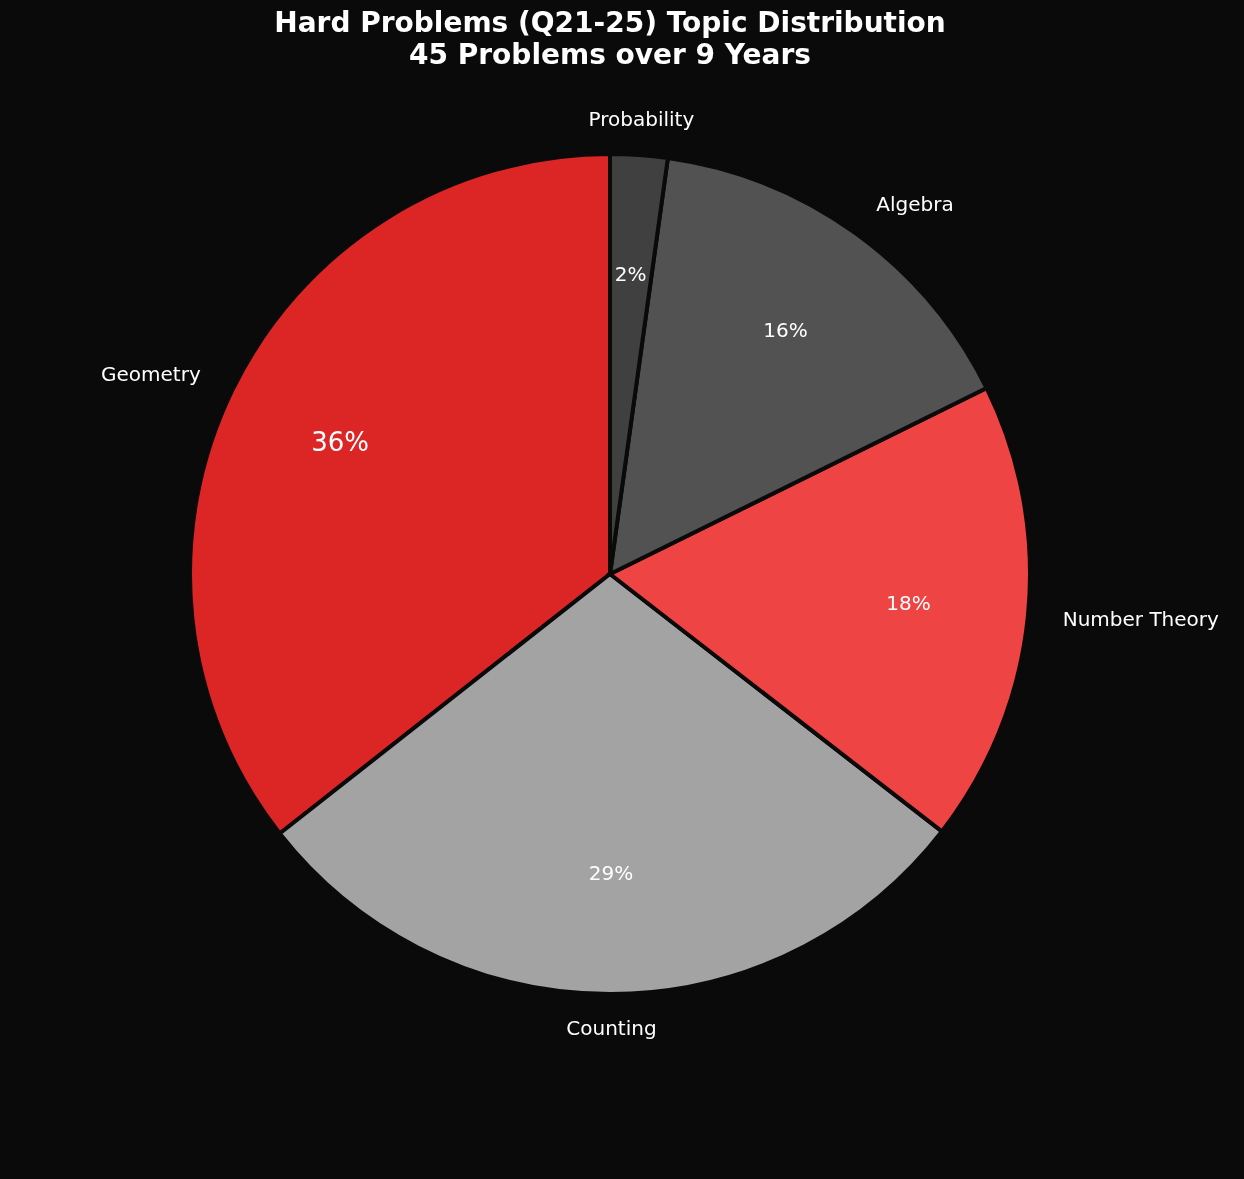 This screenshot has width=1244, height=1179. Describe the element at coordinates (340, 441) in the screenshot. I see `data-label: 36%` at that location.